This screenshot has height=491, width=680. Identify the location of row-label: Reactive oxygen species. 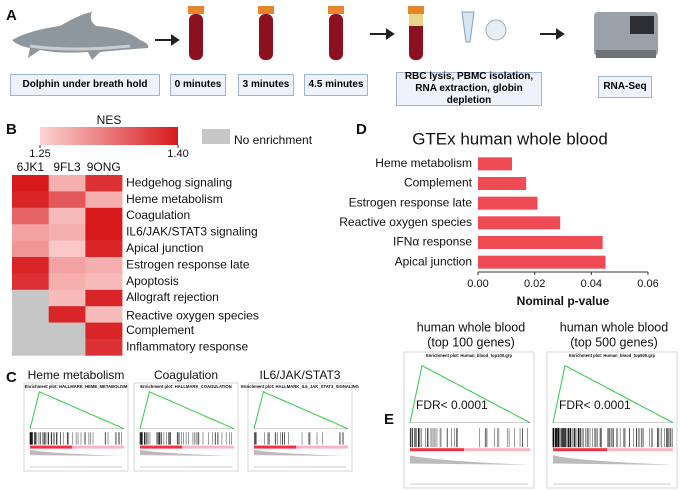
(192, 316).